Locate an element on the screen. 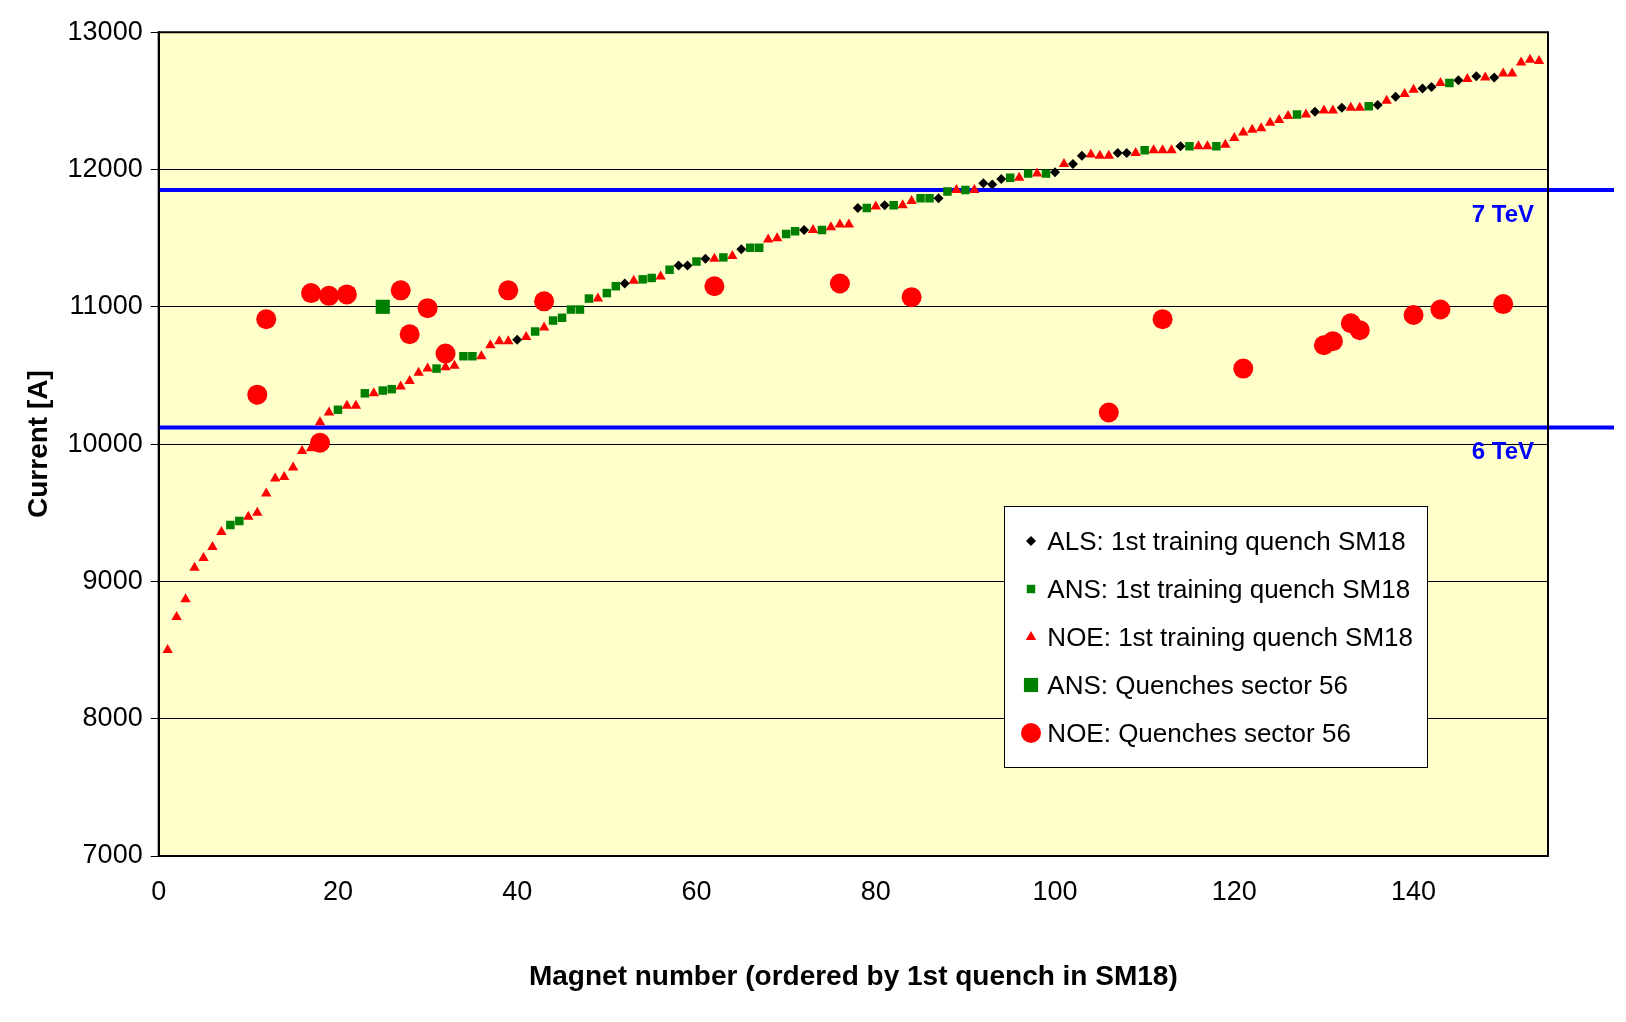 The image size is (1626, 1022). x-tick-label: 20 is located at coordinates (337, 890).